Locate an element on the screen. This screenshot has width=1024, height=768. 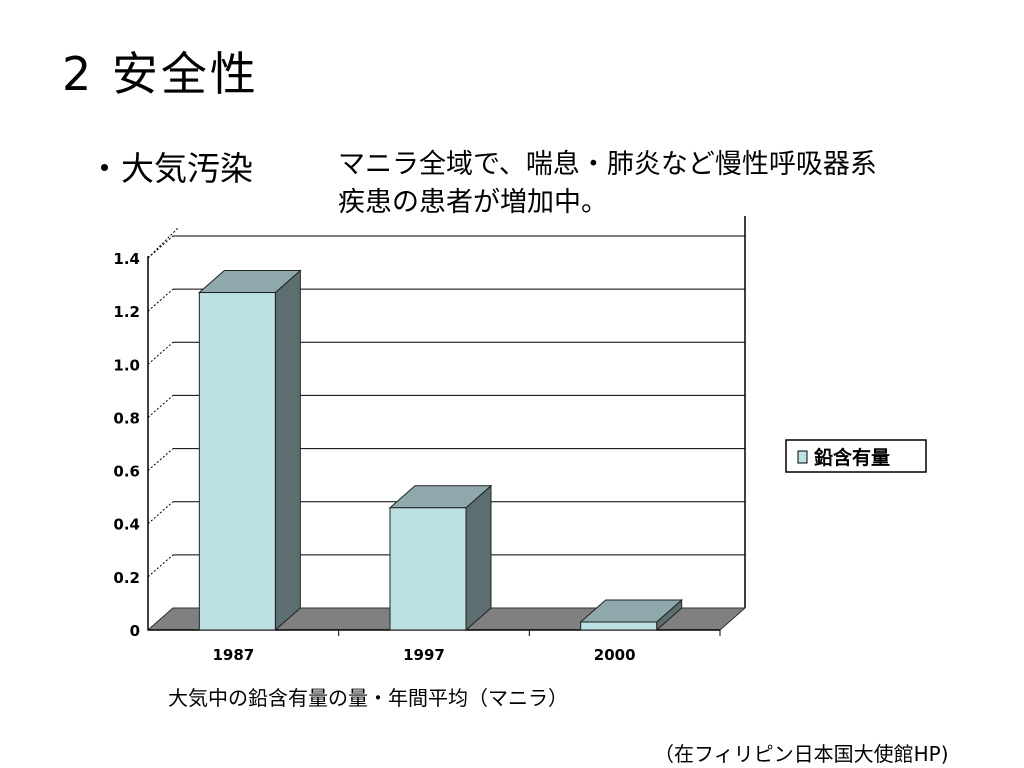
x-tick-label: 1987 is located at coordinates (233, 655).